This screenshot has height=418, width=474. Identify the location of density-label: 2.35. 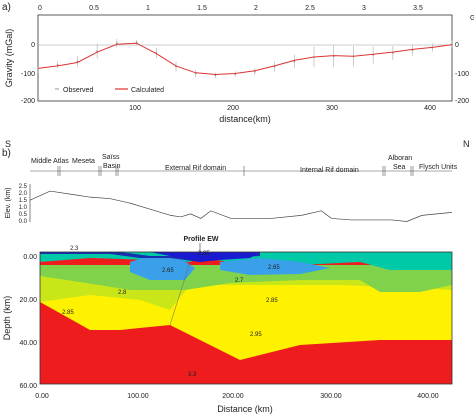
(204, 254).